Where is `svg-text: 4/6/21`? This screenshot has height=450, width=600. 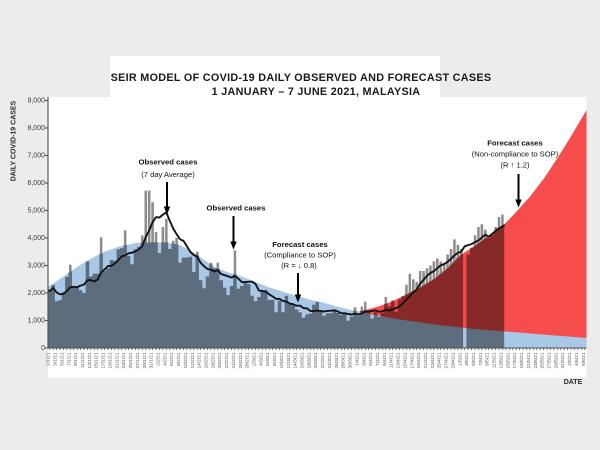 svg-text: 4/6/21 is located at coordinates (577, 359).